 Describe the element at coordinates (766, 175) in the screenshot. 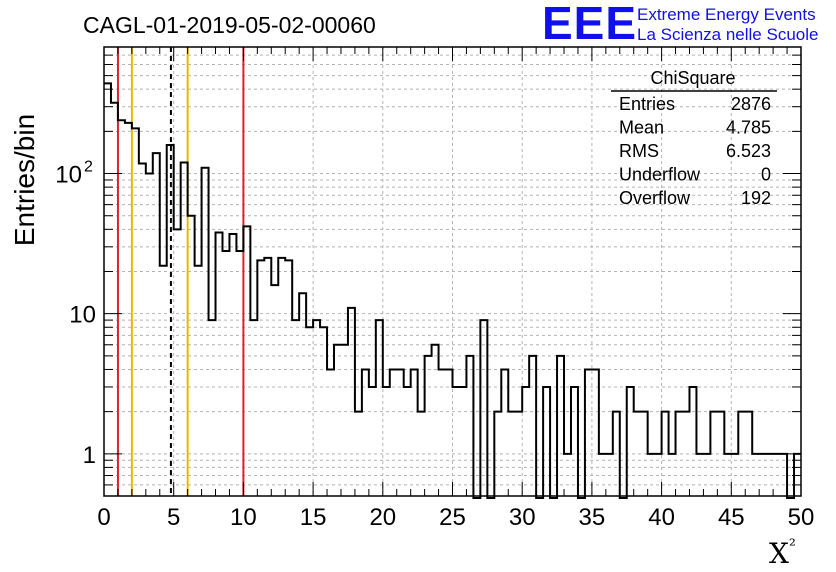

I see `stats-row-value: 0` at that location.